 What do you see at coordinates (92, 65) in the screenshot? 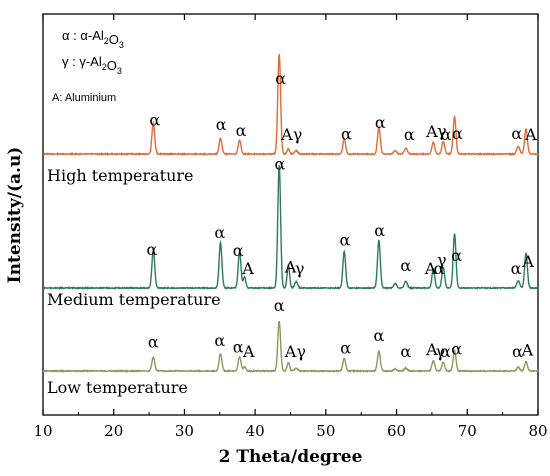
I see `legend-entry: γ : γ-Al2O3` at bounding box center [92, 65].